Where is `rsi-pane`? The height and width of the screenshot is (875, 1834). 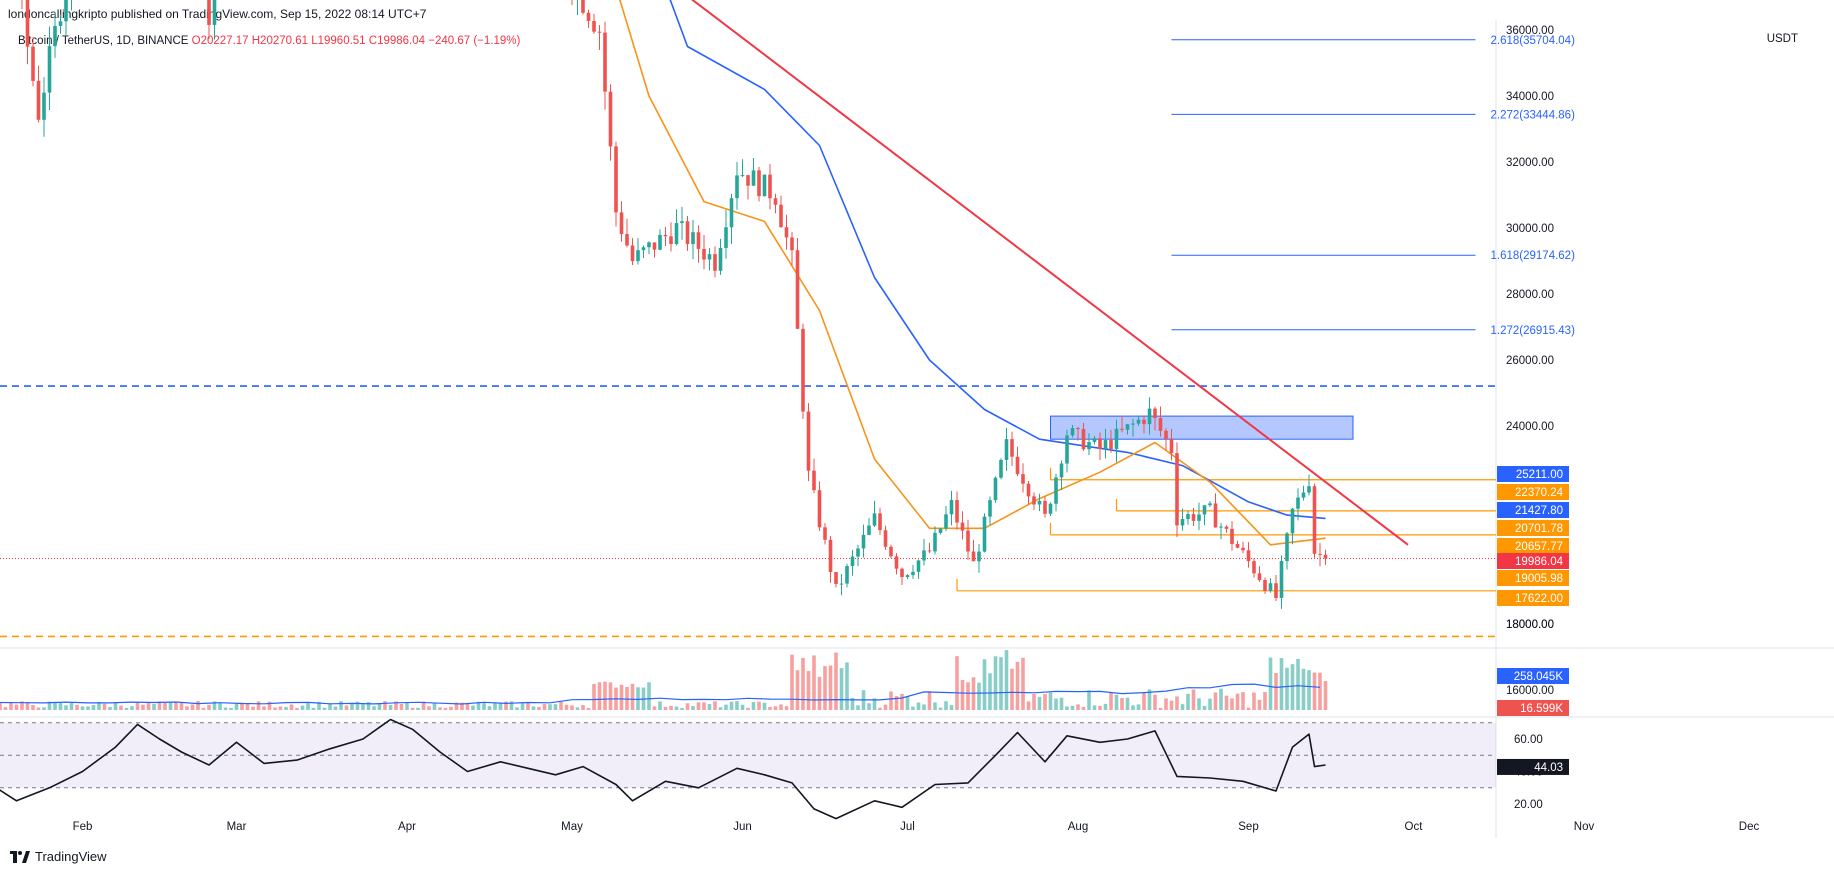
rsi-pane is located at coordinates (748, 769).